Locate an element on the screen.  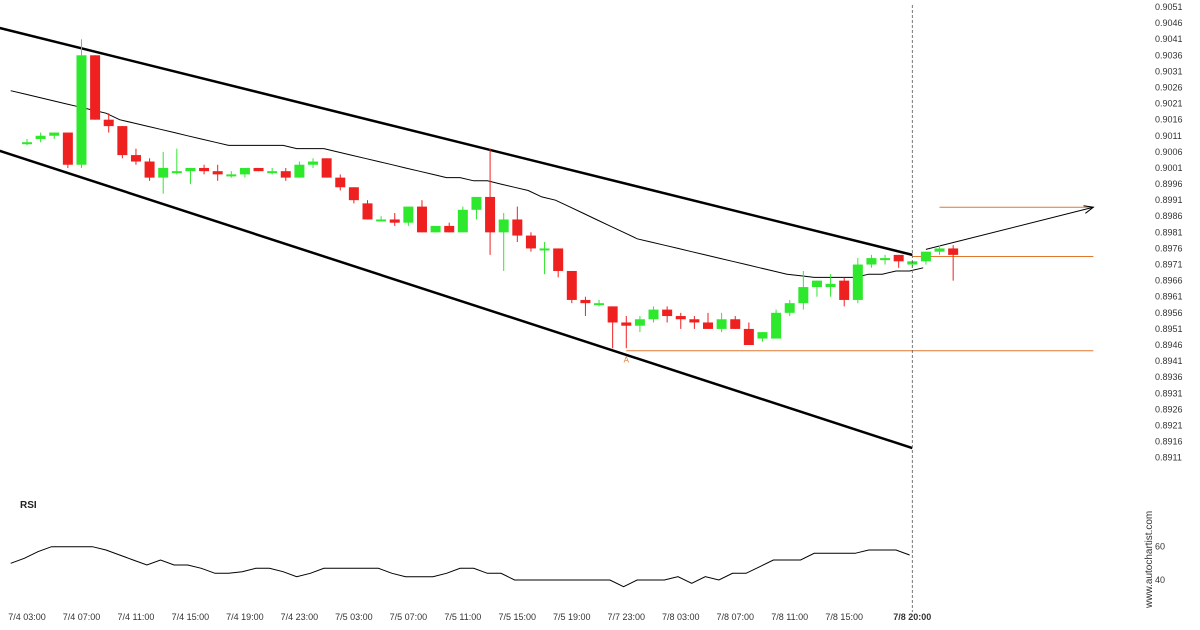
price-tick-label: 0.9031 is located at coordinates (1169, 71).